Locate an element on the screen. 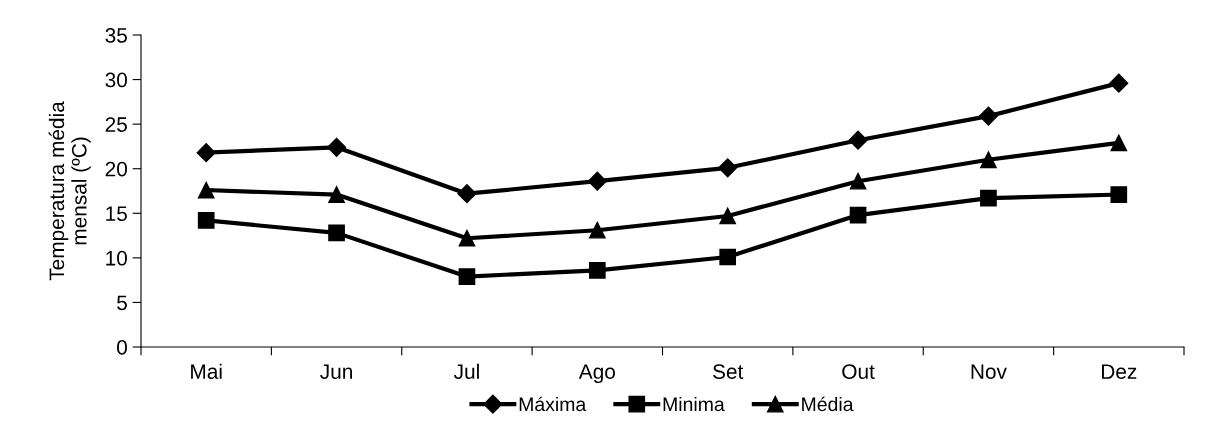 The width and height of the screenshot is (1208, 421). x-tick-label: Nov is located at coordinates (989, 371).